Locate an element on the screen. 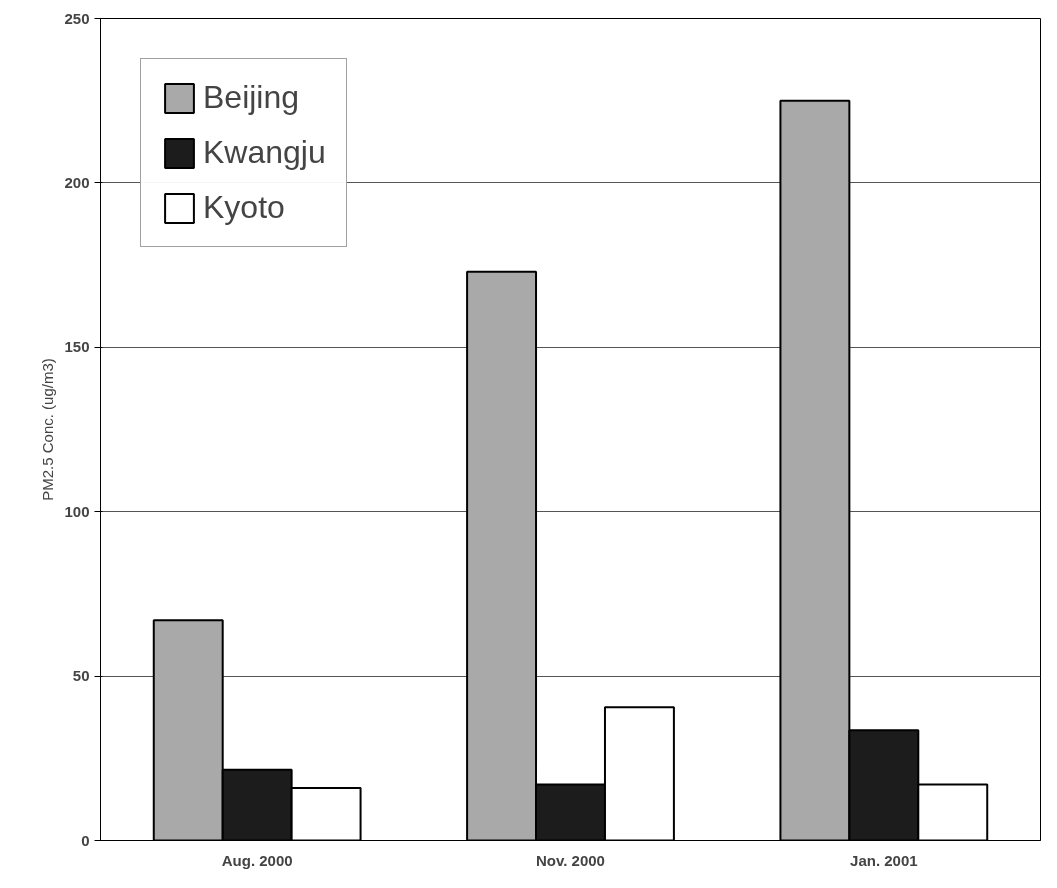 The width and height of the screenshot is (1057, 888). y-tick-label: 150 is located at coordinates (77, 347).